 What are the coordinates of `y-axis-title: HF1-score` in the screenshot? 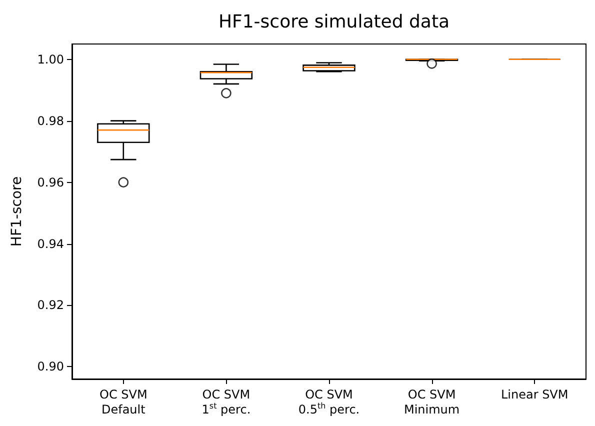 It's located at (17, 211).